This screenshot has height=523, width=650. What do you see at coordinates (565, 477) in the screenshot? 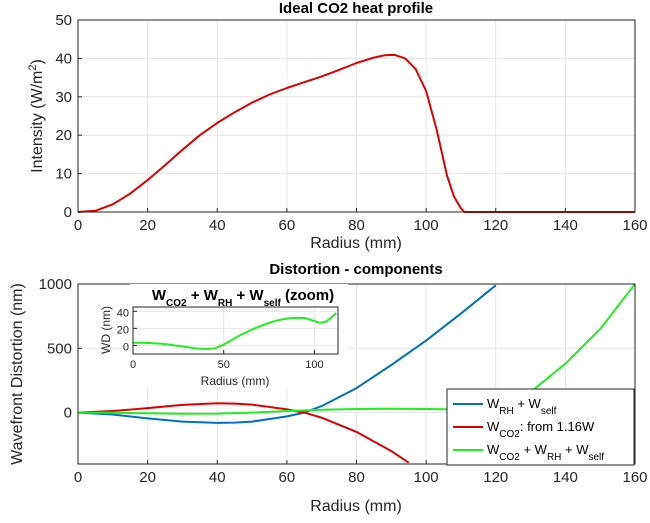
I see `distortion-xtick-label: 140` at bounding box center [565, 477].